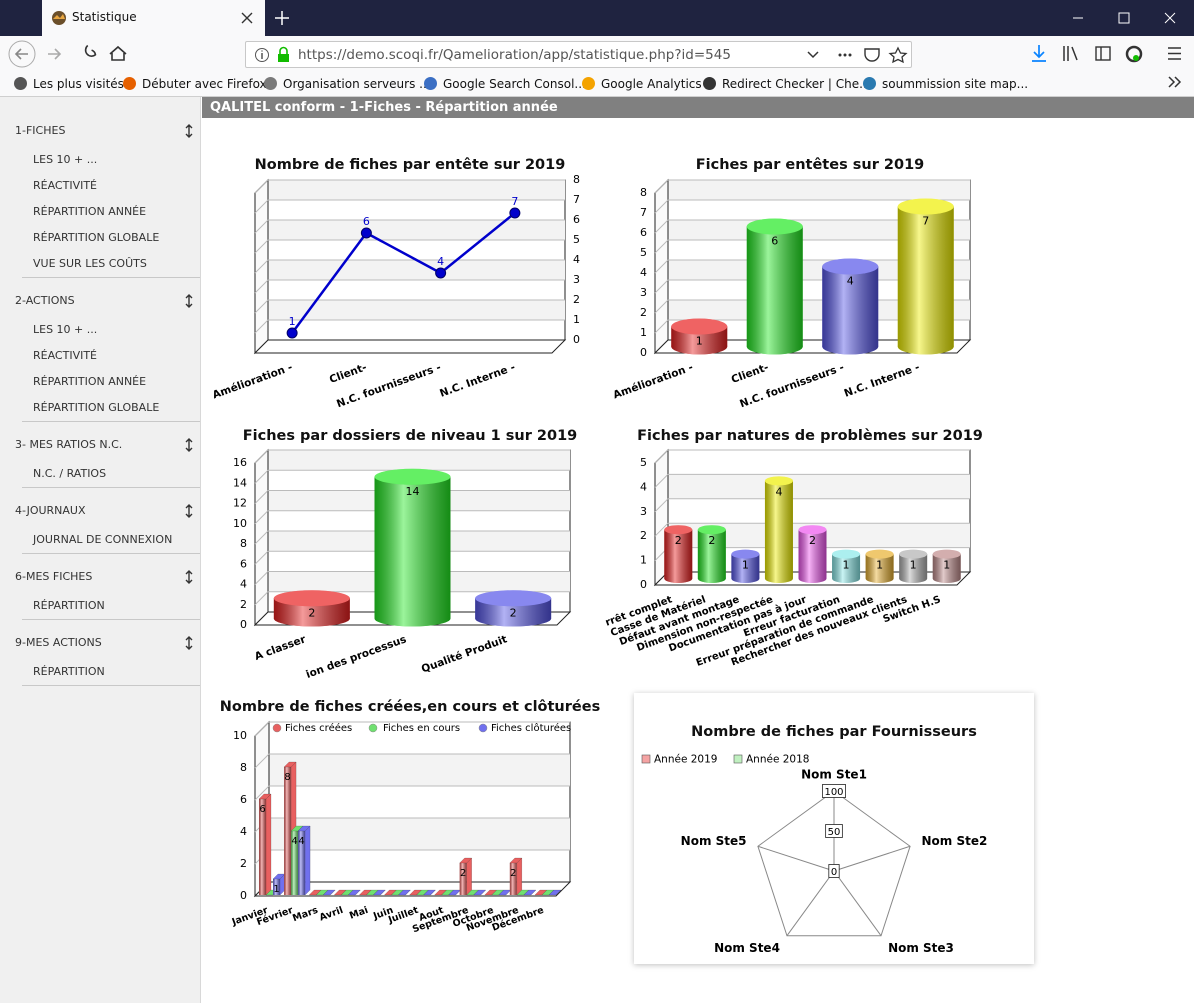 This screenshot has width=1194, height=1003. I want to click on menu-item: VUE SUR LES COÛTS, so click(90, 263).